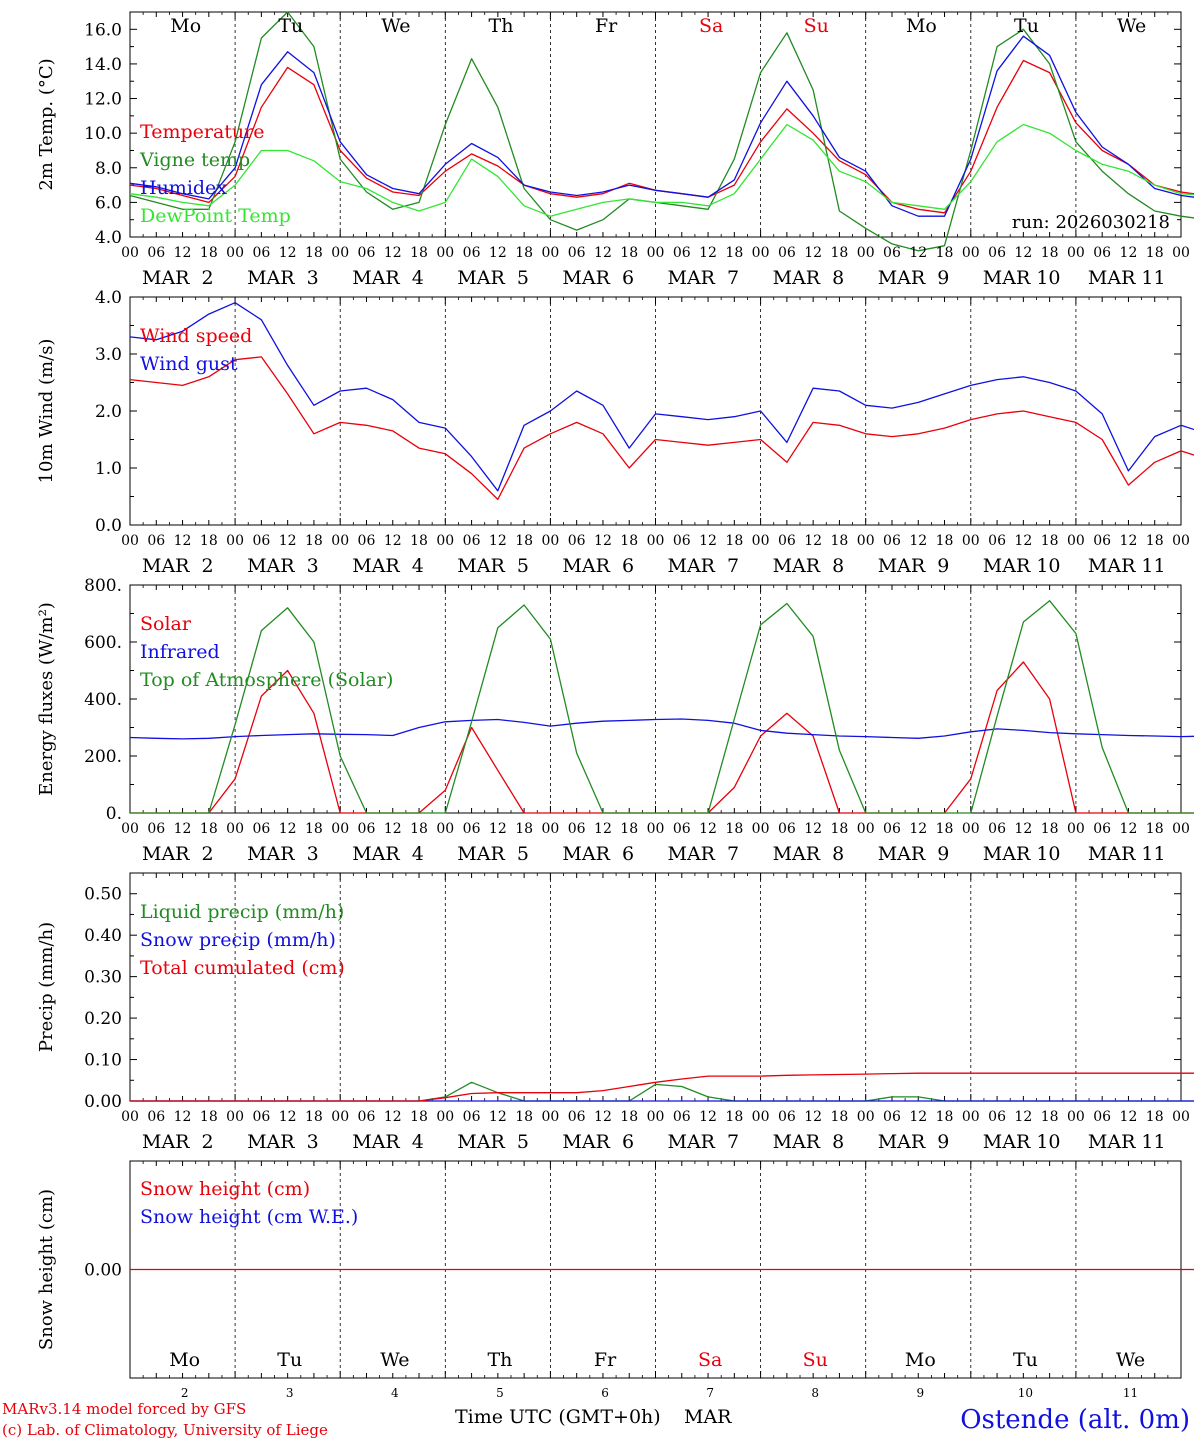  Describe the element at coordinates (103, 978) in the screenshot. I see `y-tick-label: 0.30` at that location.